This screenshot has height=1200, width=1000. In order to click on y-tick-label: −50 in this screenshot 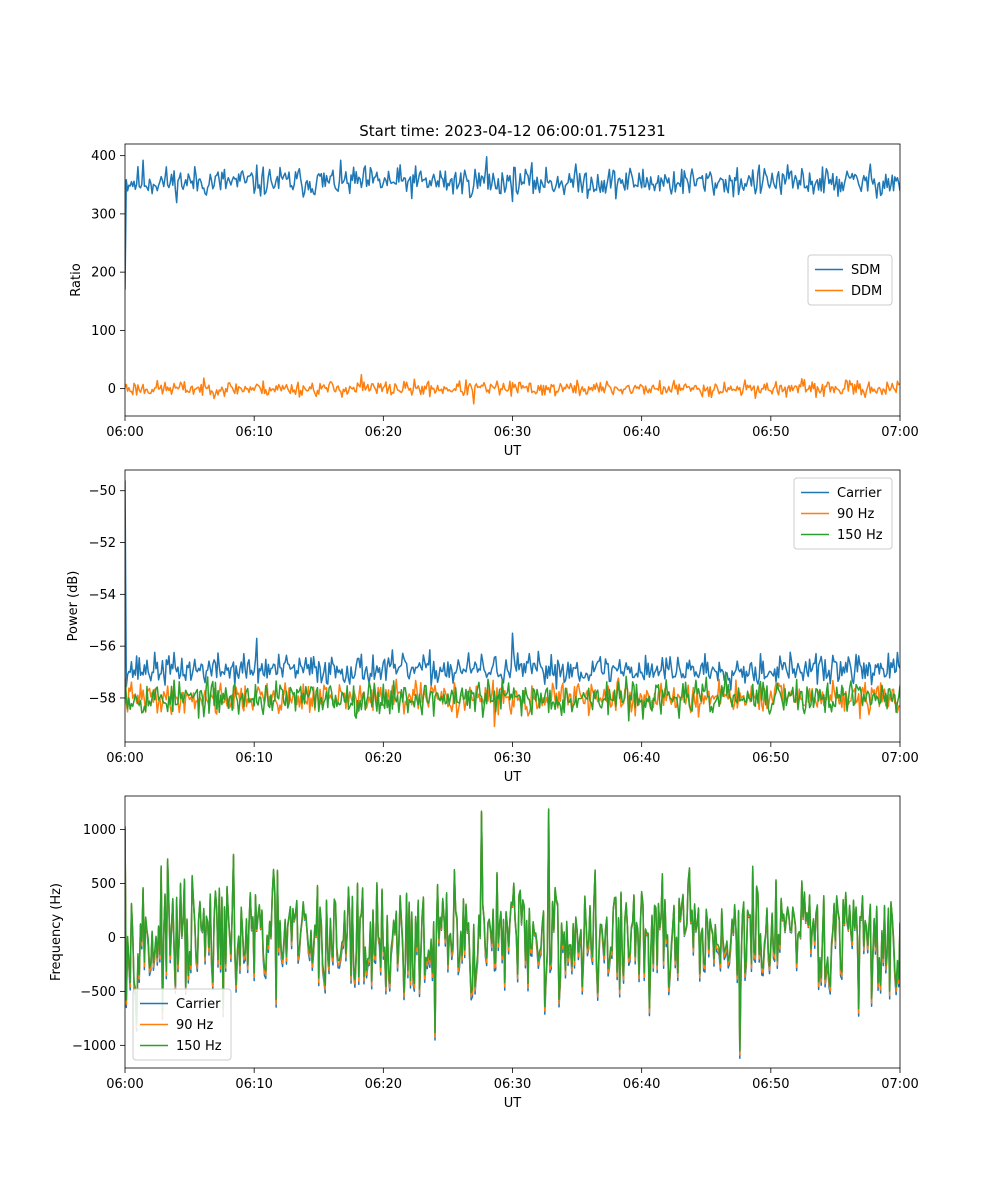, I will do `click(102, 491)`.